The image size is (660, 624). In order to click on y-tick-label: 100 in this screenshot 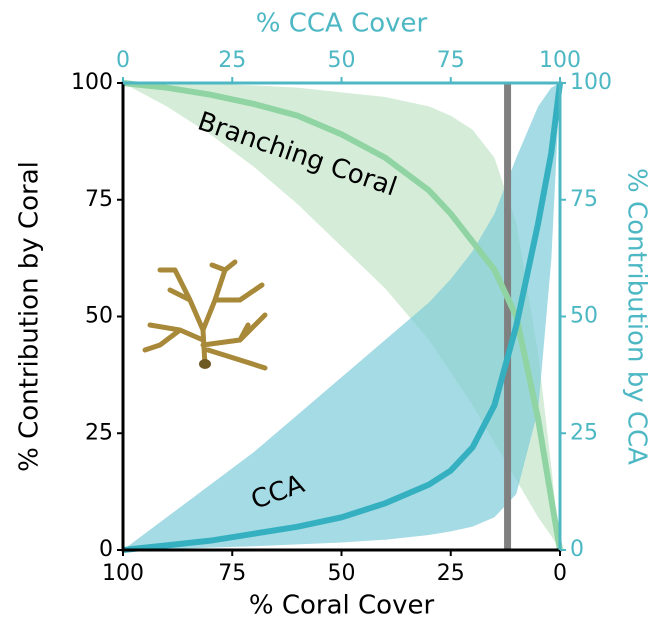, I will do `click(92, 82)`.